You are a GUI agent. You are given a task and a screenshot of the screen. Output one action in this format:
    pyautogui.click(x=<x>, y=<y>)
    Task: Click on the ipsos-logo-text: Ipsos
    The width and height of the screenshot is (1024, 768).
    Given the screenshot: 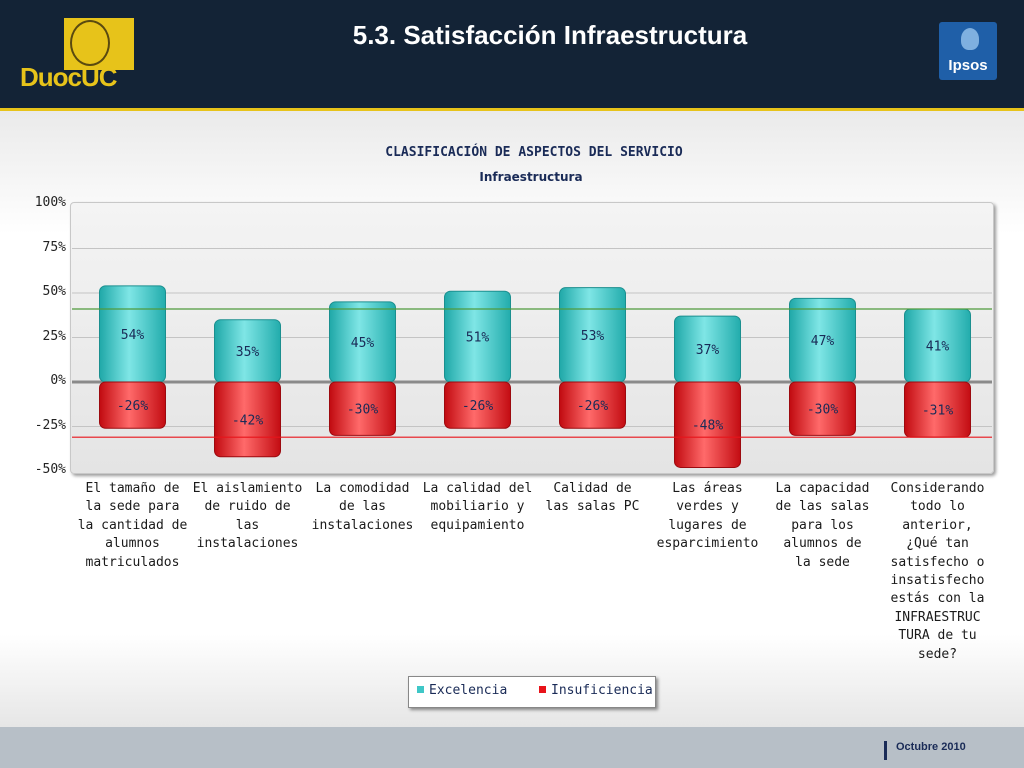 What is the action you would take?
    pyautogui.click(x=968, y=65)
    